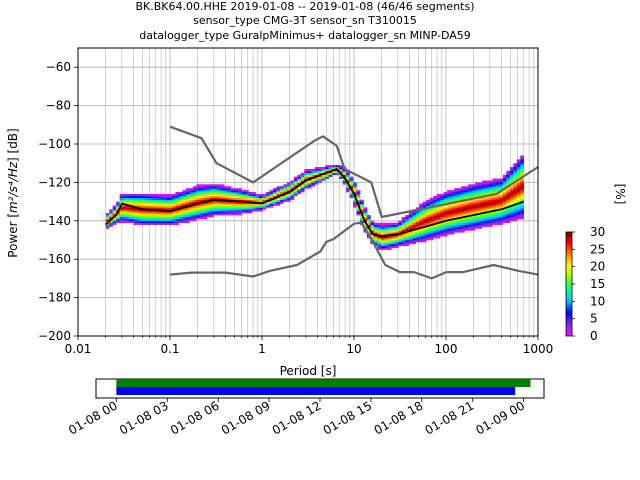 Image resolution: width=640 pixels, height=480 pixels. What do you see at coordinates (597, 301) in the screenshot?
I see `colorbar-tick-label: 10` at bounding box center [597, 301].